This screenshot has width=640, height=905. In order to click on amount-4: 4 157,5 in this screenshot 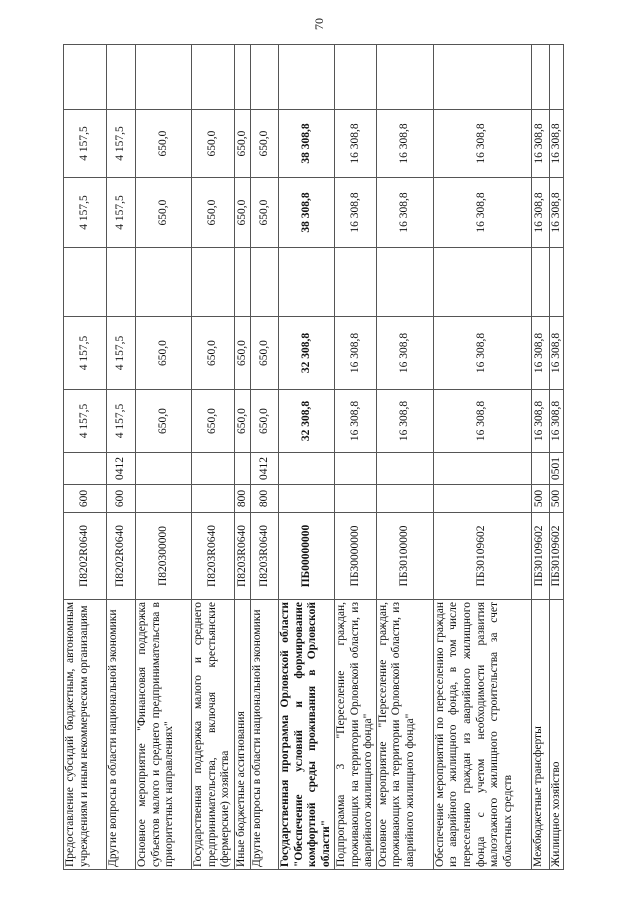, I will do `click(85, 212)`.